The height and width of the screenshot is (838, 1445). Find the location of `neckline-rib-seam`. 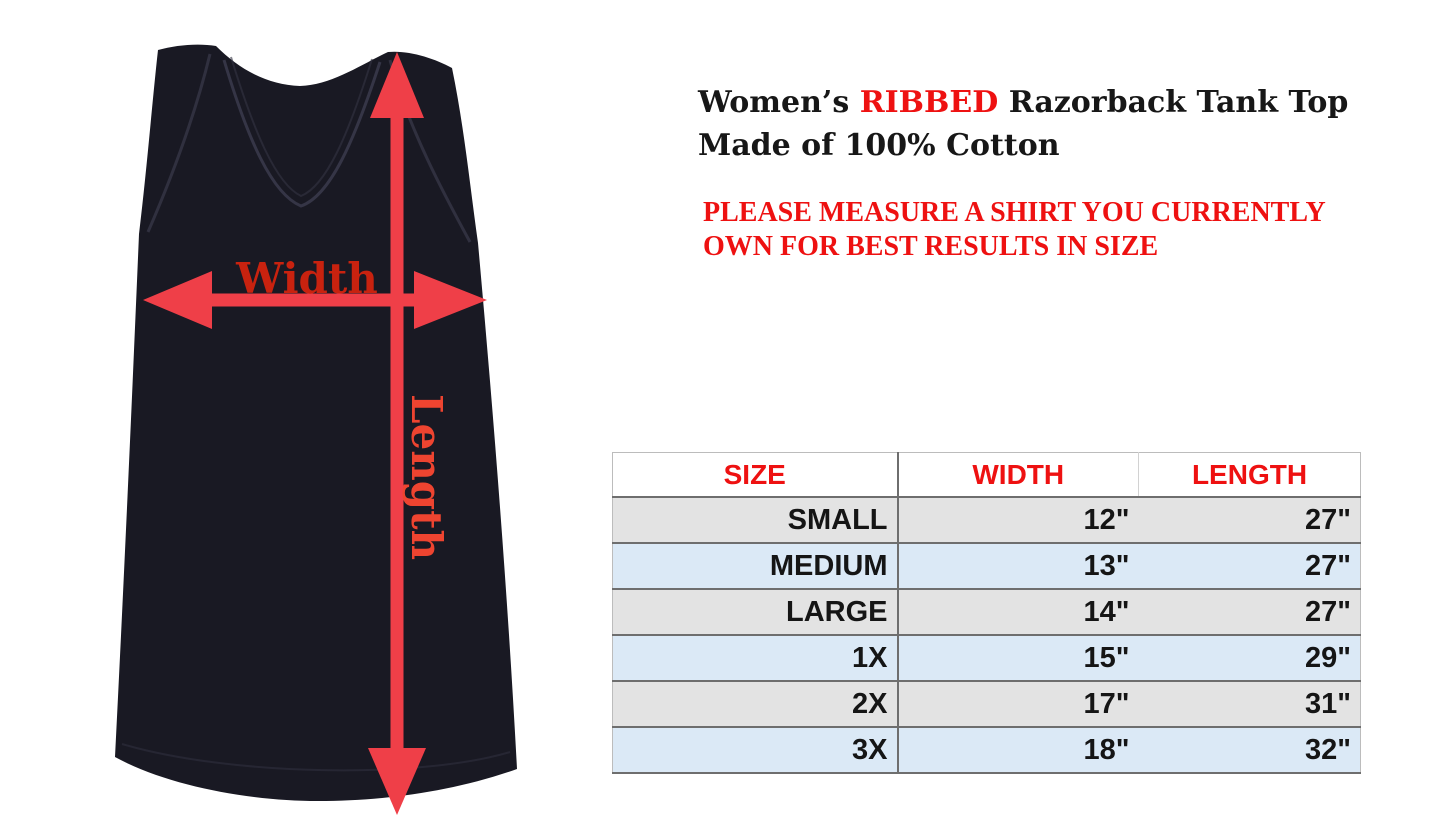

neckline-rib-seam is located at coordinates (301, 127).